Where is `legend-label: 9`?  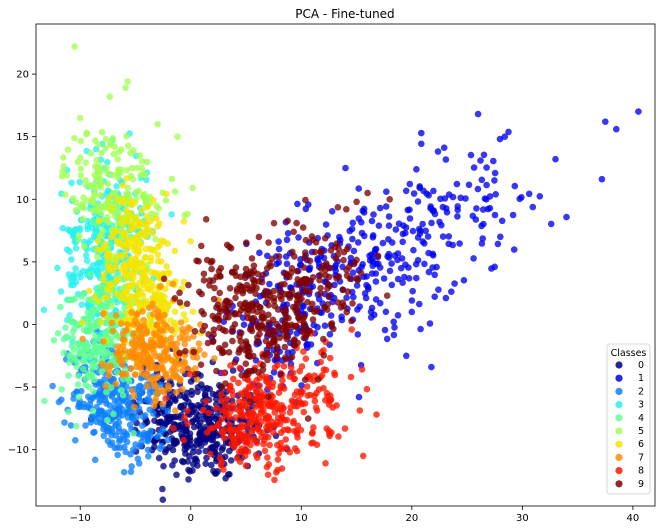 legend-label: 9 is located at coordinates (641, 484).